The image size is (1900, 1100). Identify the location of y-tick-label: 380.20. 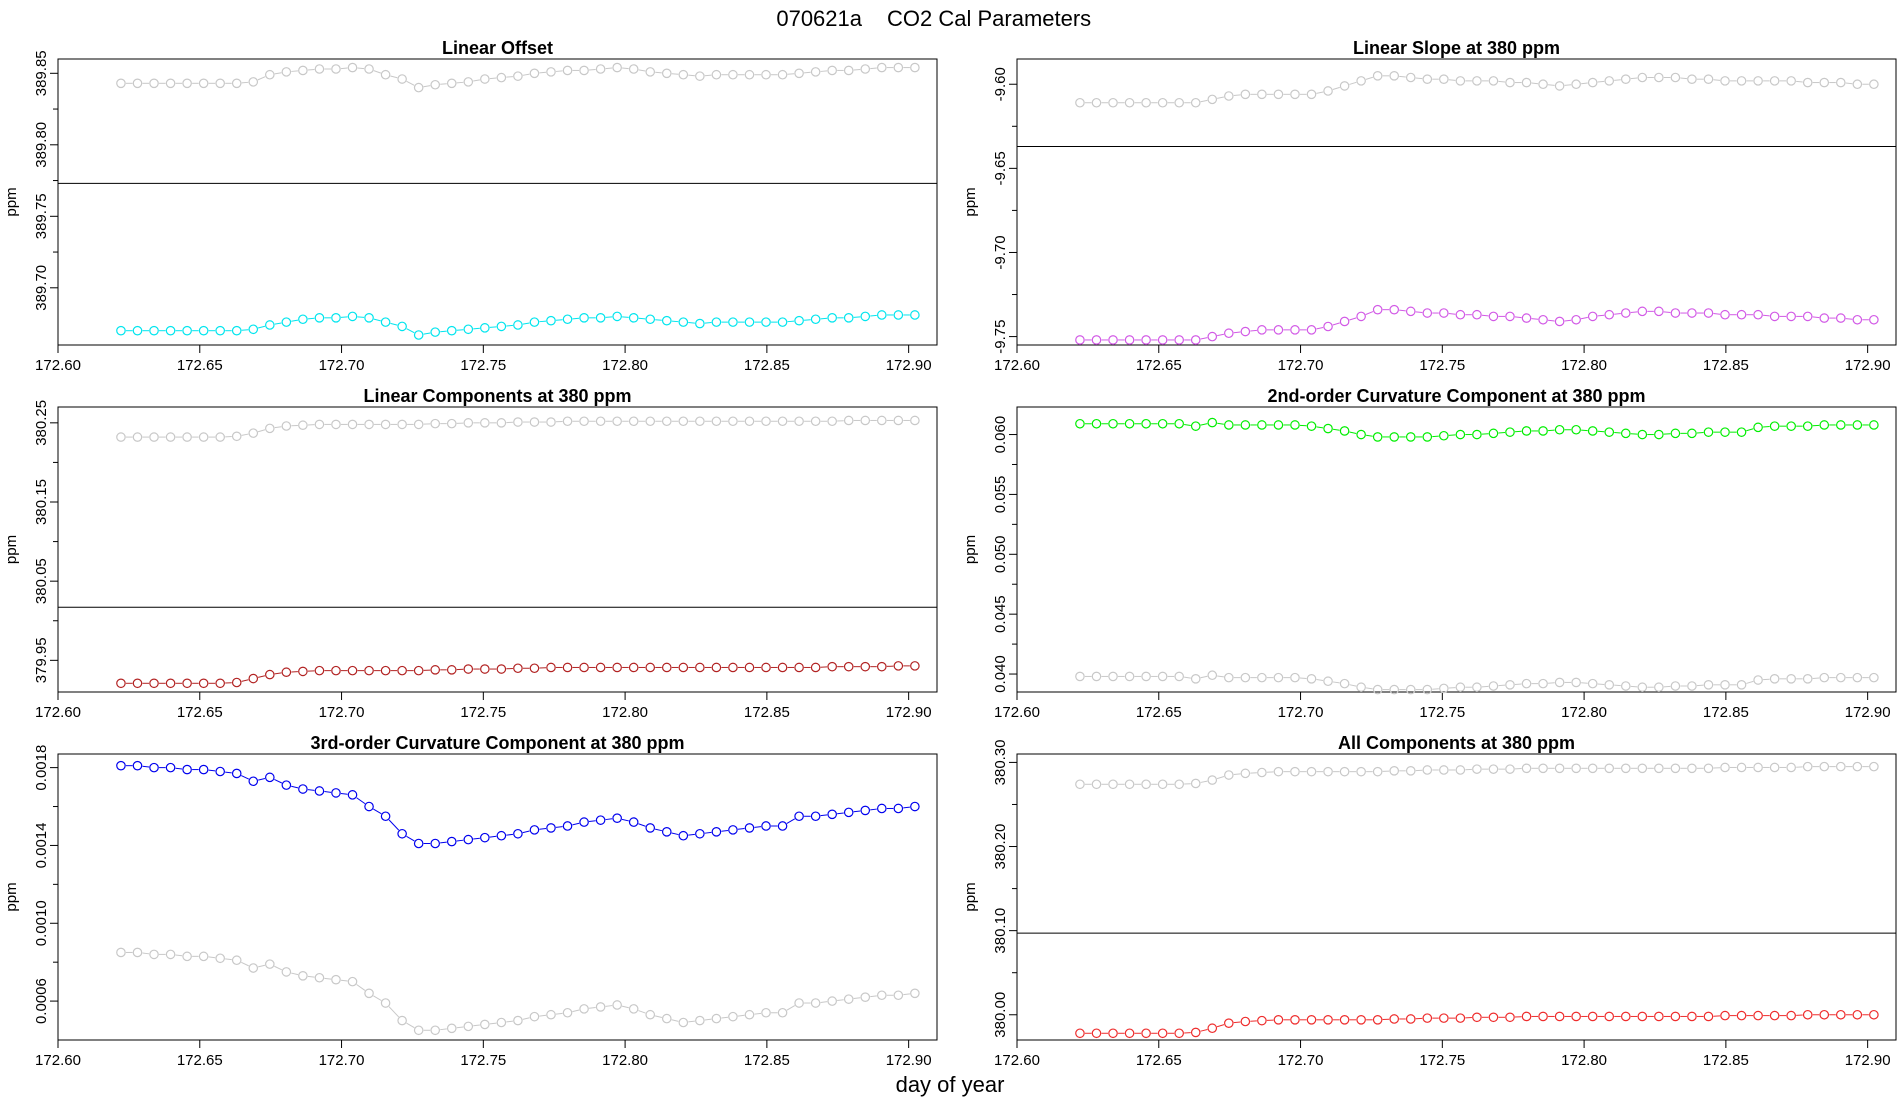
(1000, 847).